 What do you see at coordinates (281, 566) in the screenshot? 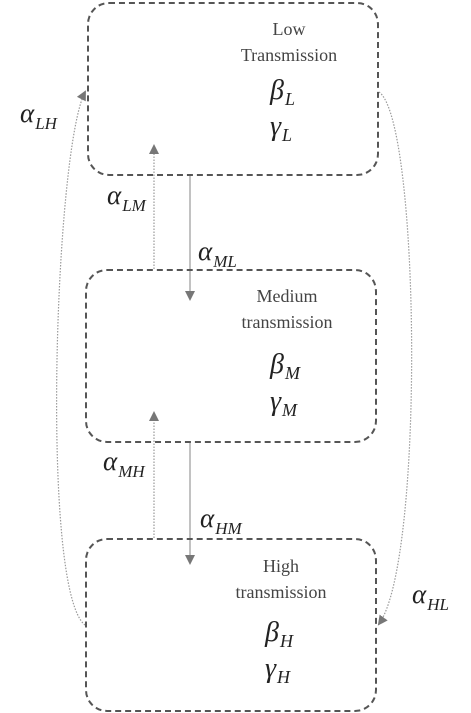
I see `state-high-title-line1: High` at bounding box center [281, 566].